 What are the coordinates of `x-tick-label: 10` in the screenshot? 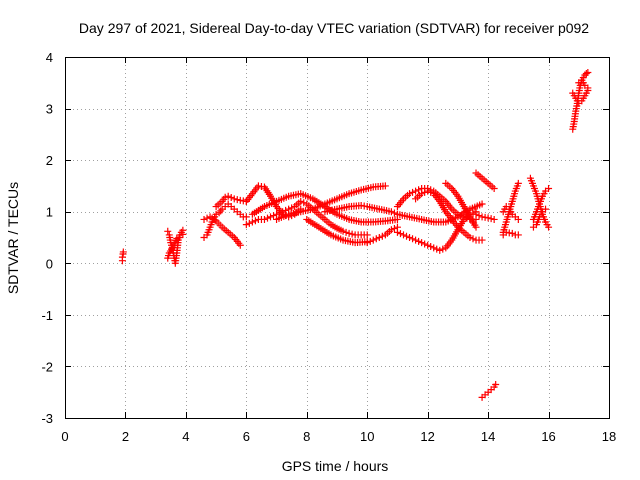 It's located at (367, 436).